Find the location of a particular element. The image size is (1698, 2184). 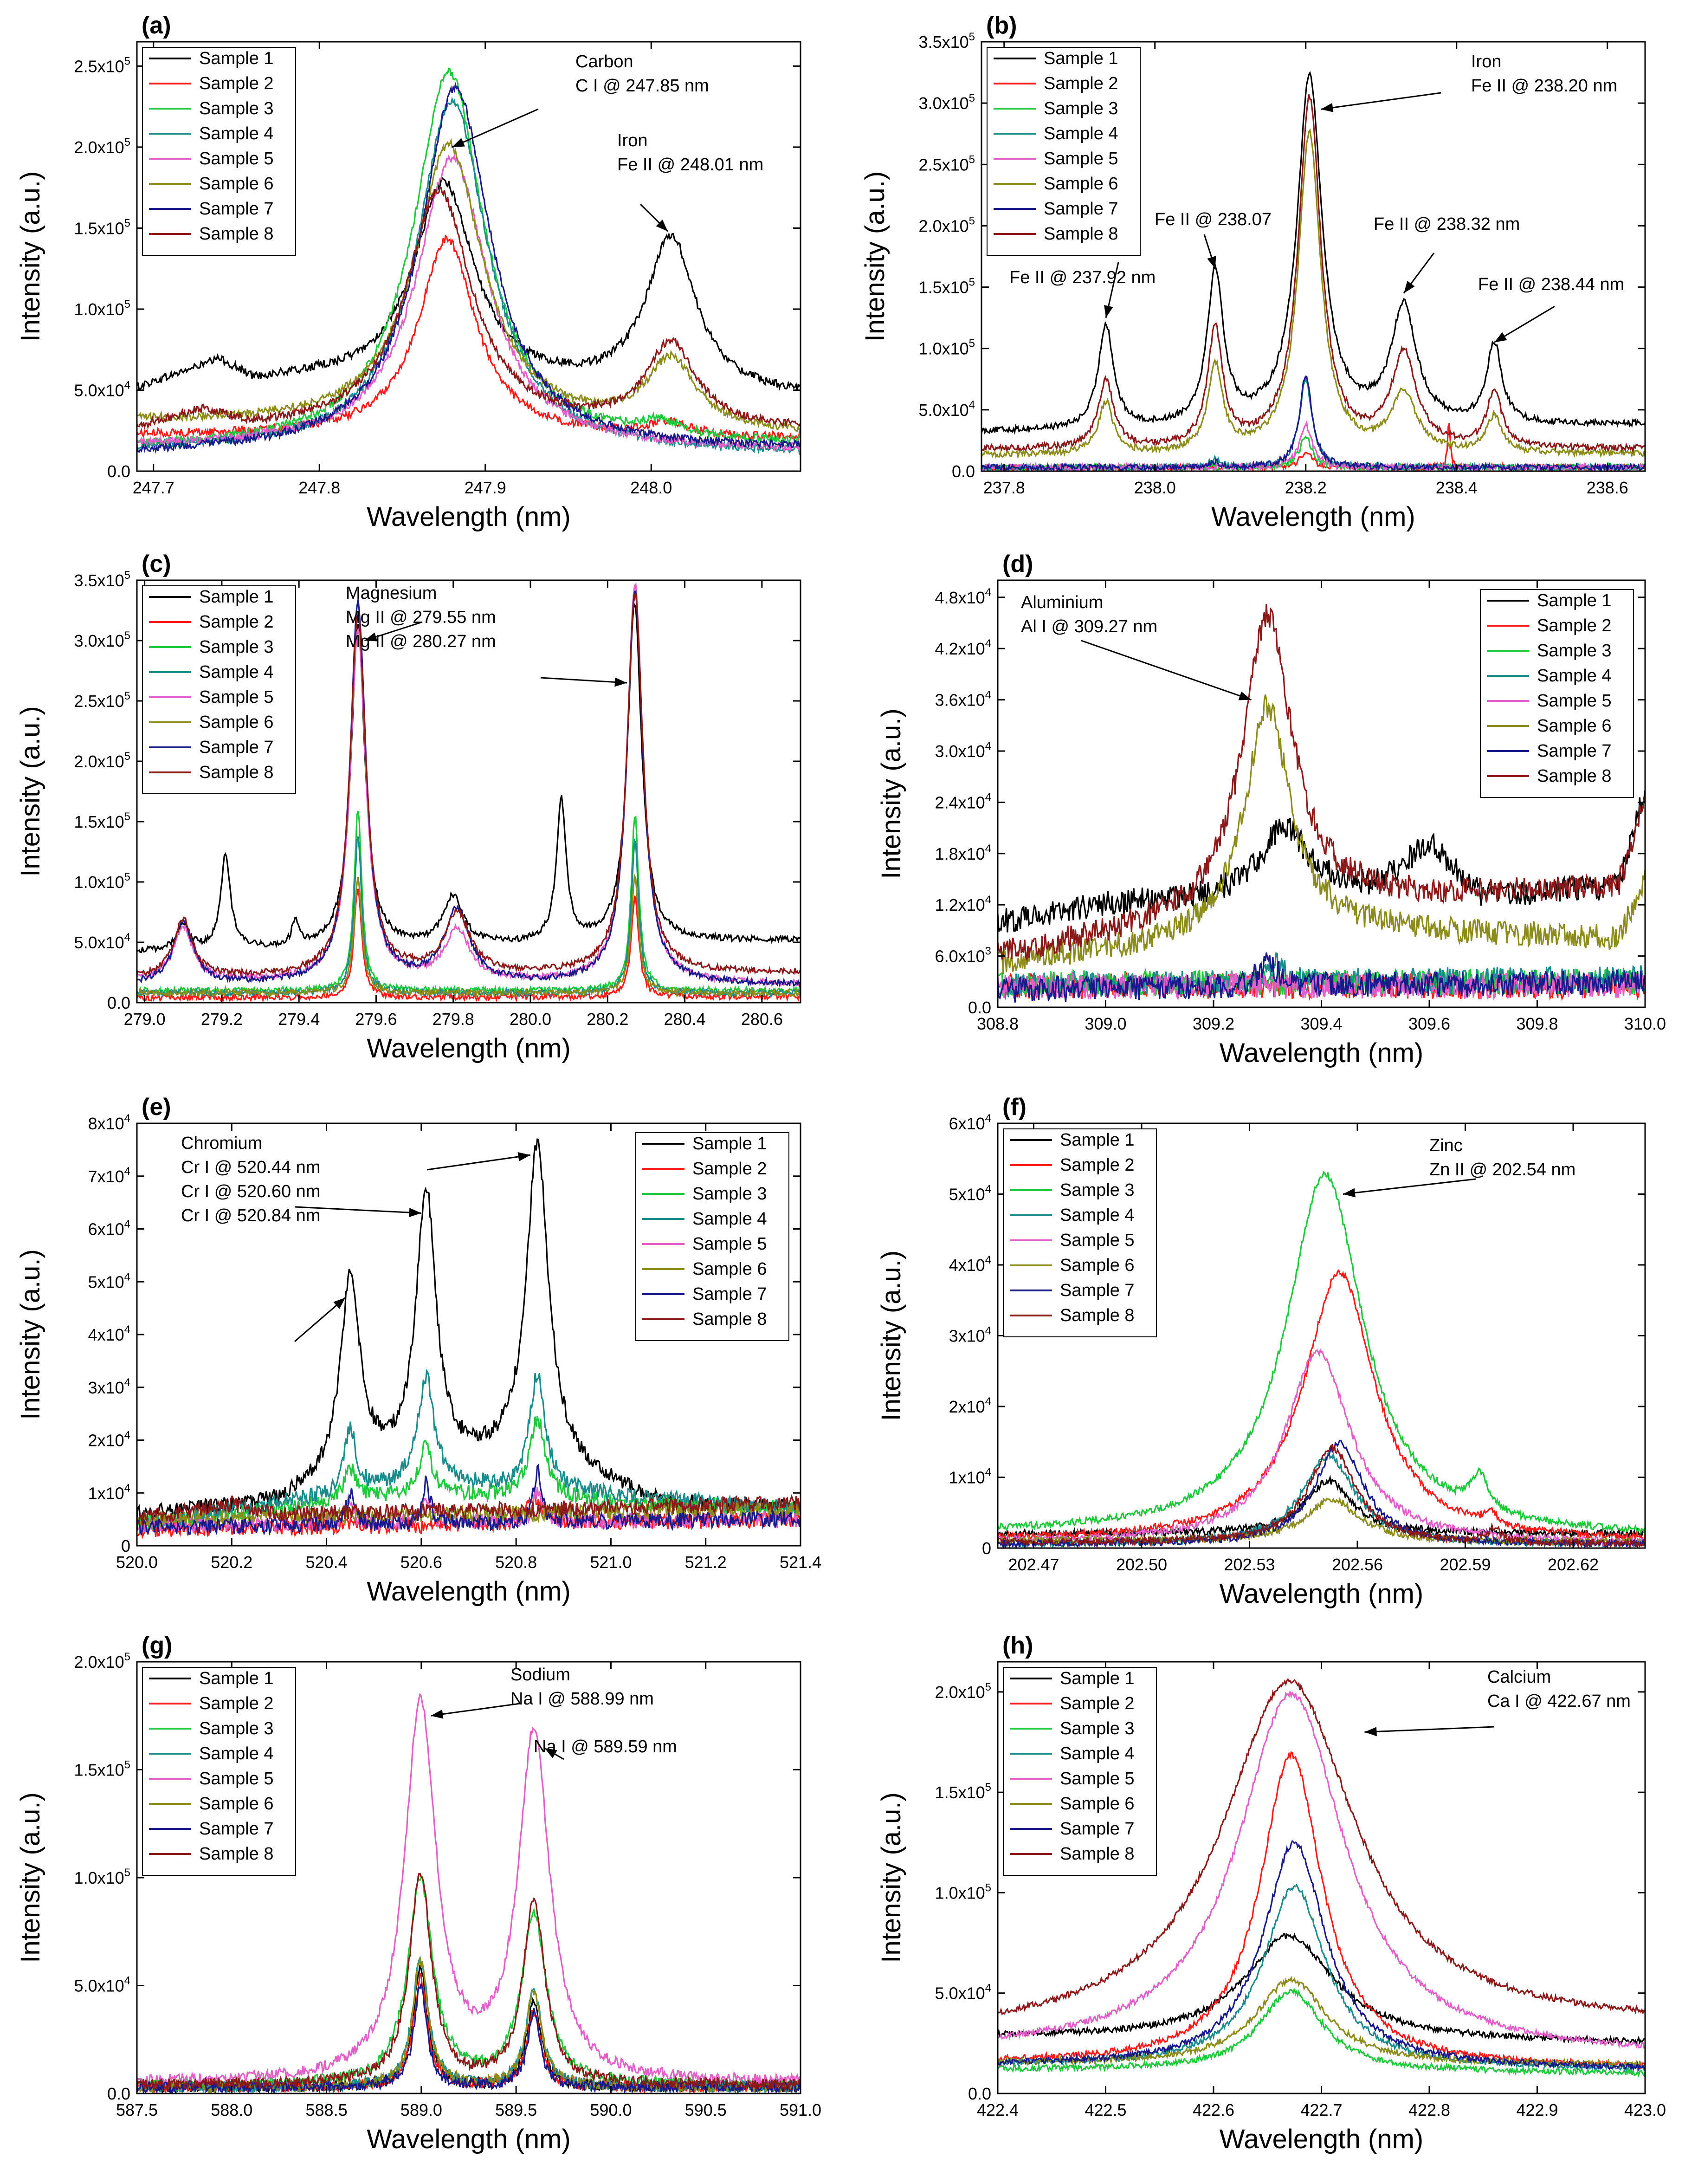

x-tick-label: 309.0 is located at coordinates (1105, 1023).